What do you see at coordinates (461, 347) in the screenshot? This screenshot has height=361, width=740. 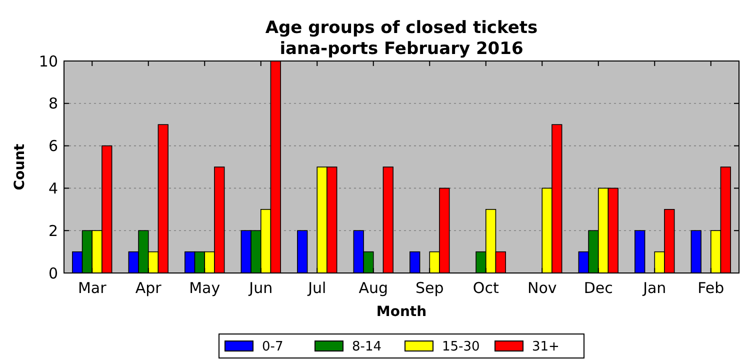 I see `legend-label: 15-30` at bounding box center [461, 347].